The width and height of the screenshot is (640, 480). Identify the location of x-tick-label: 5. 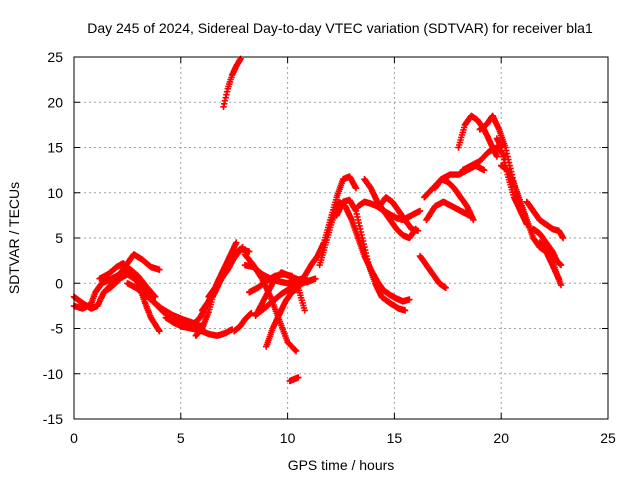
(181, 438).